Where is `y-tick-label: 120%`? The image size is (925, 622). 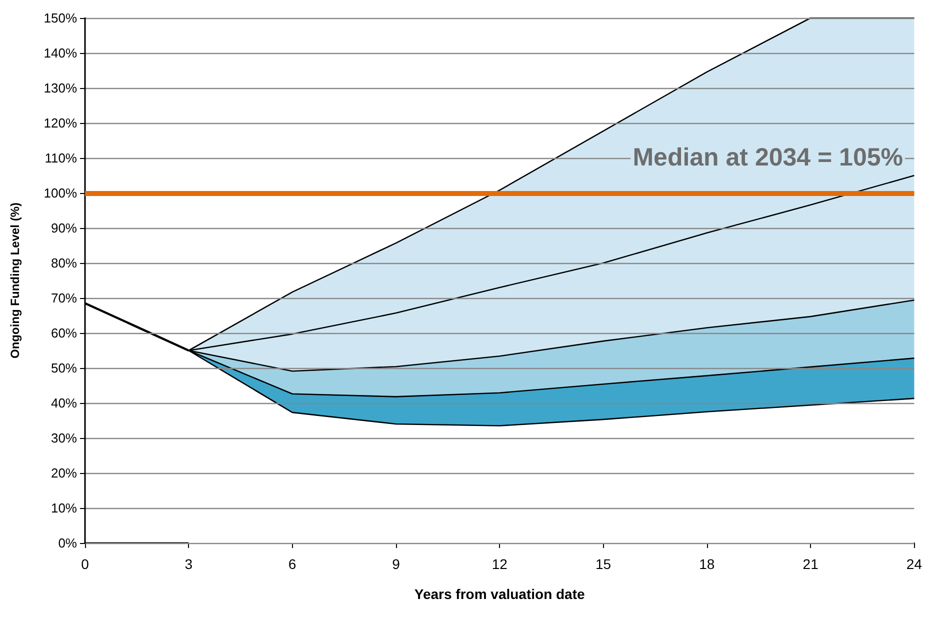
y-tick-label: 120% is located at coordinates (61, 123).